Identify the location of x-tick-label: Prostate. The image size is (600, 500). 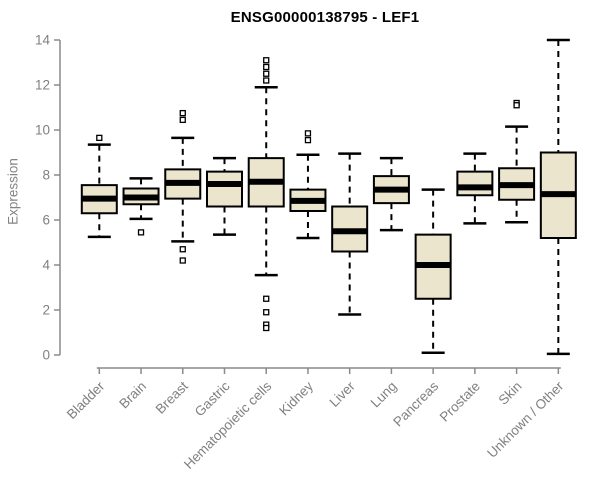
(460, 402).